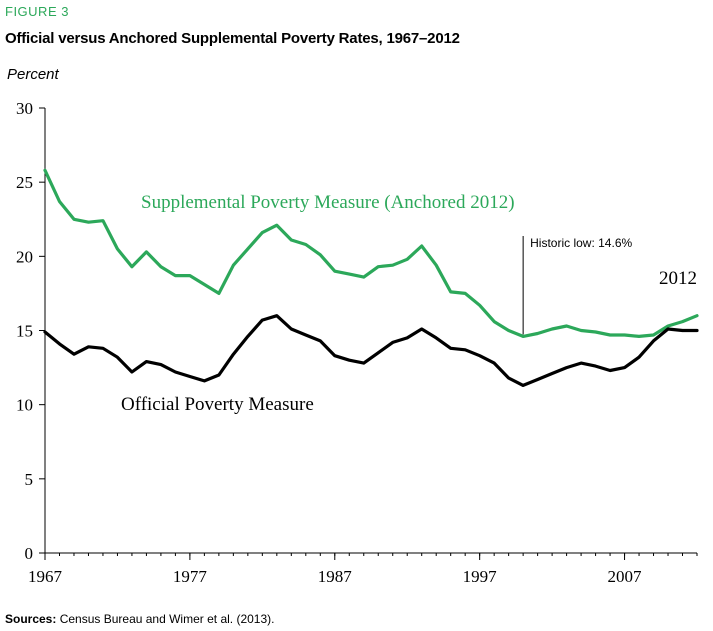  Describe the element at coordinates (167, 619) in the screenshot. I see `sources-text: Census Bureau and Wimer et al. (2013).` at that location.